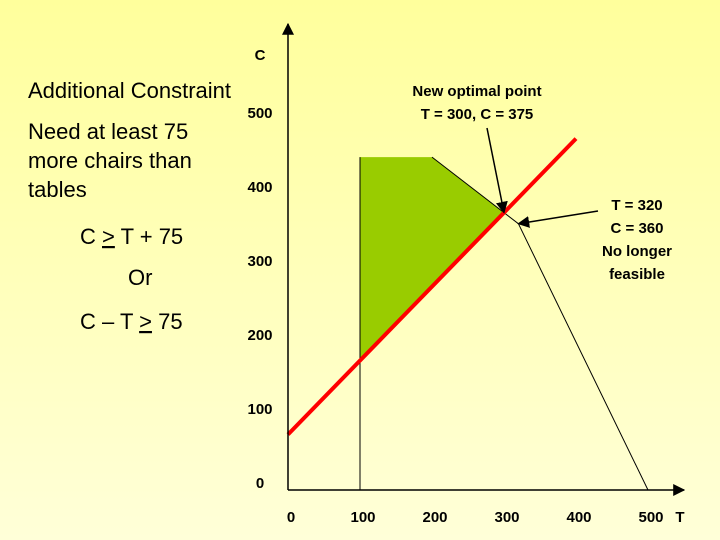 Image resolution: width=720 pixels, height=540 pixels. Describe the element at coordinates (432, 259) in the screenshot. I see `feasible-region` at that location.